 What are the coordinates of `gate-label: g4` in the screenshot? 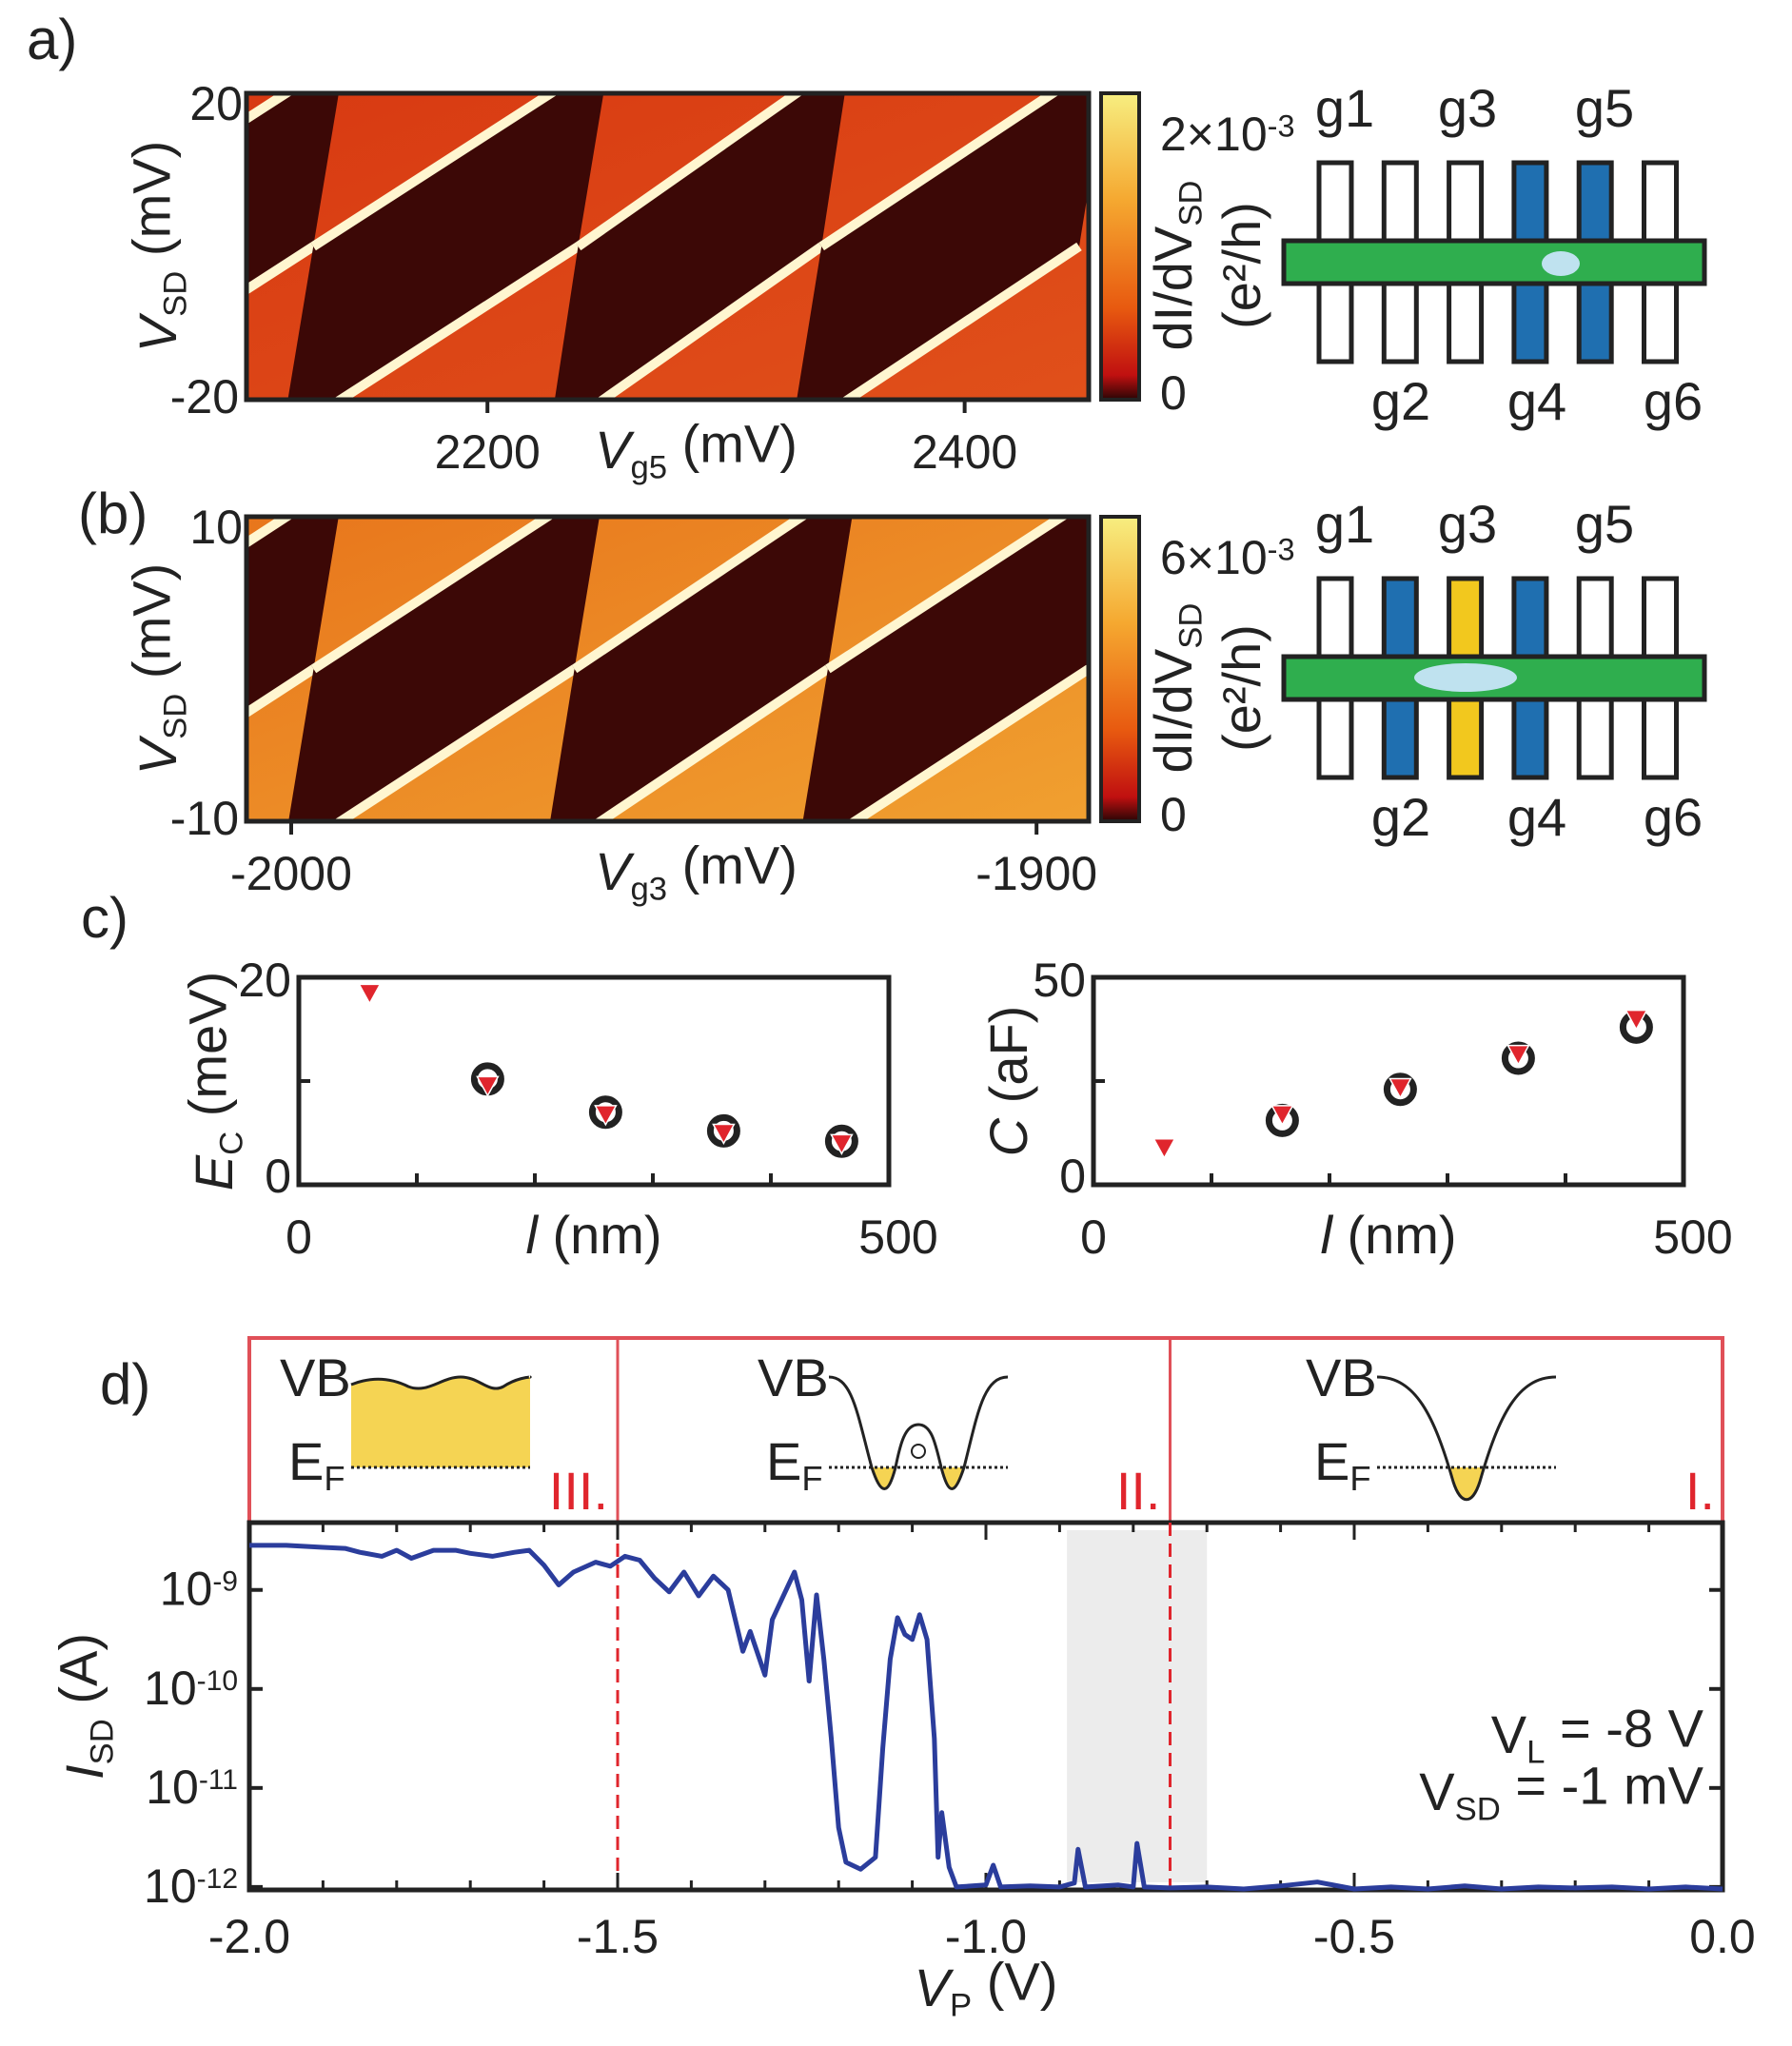 It's located at (1536, 401).